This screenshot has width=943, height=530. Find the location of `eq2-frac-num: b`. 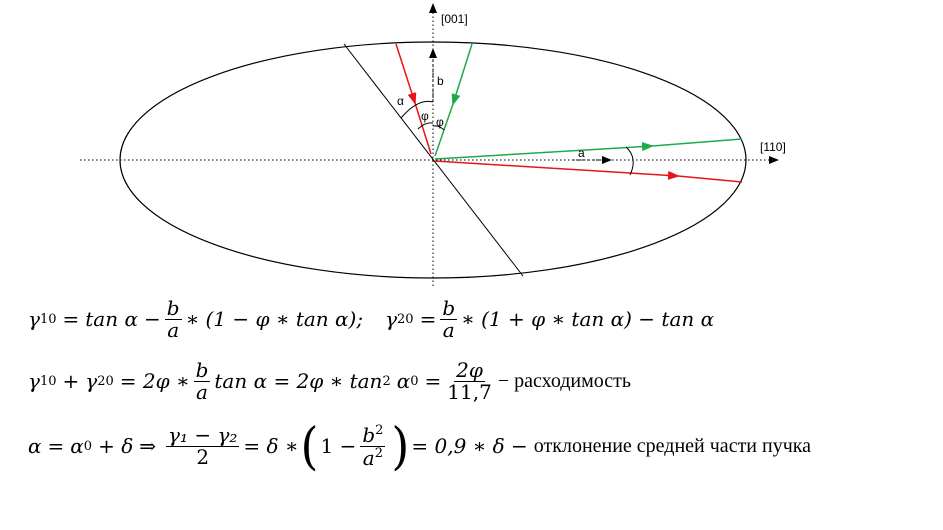

eq2-frac-num: b is located at coordinates (202, 369).